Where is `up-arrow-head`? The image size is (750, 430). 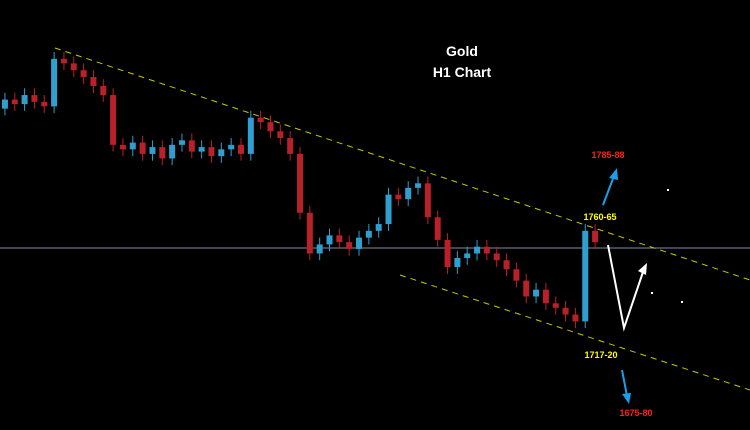 up-arrow-head is located at coordinates (613, 174).